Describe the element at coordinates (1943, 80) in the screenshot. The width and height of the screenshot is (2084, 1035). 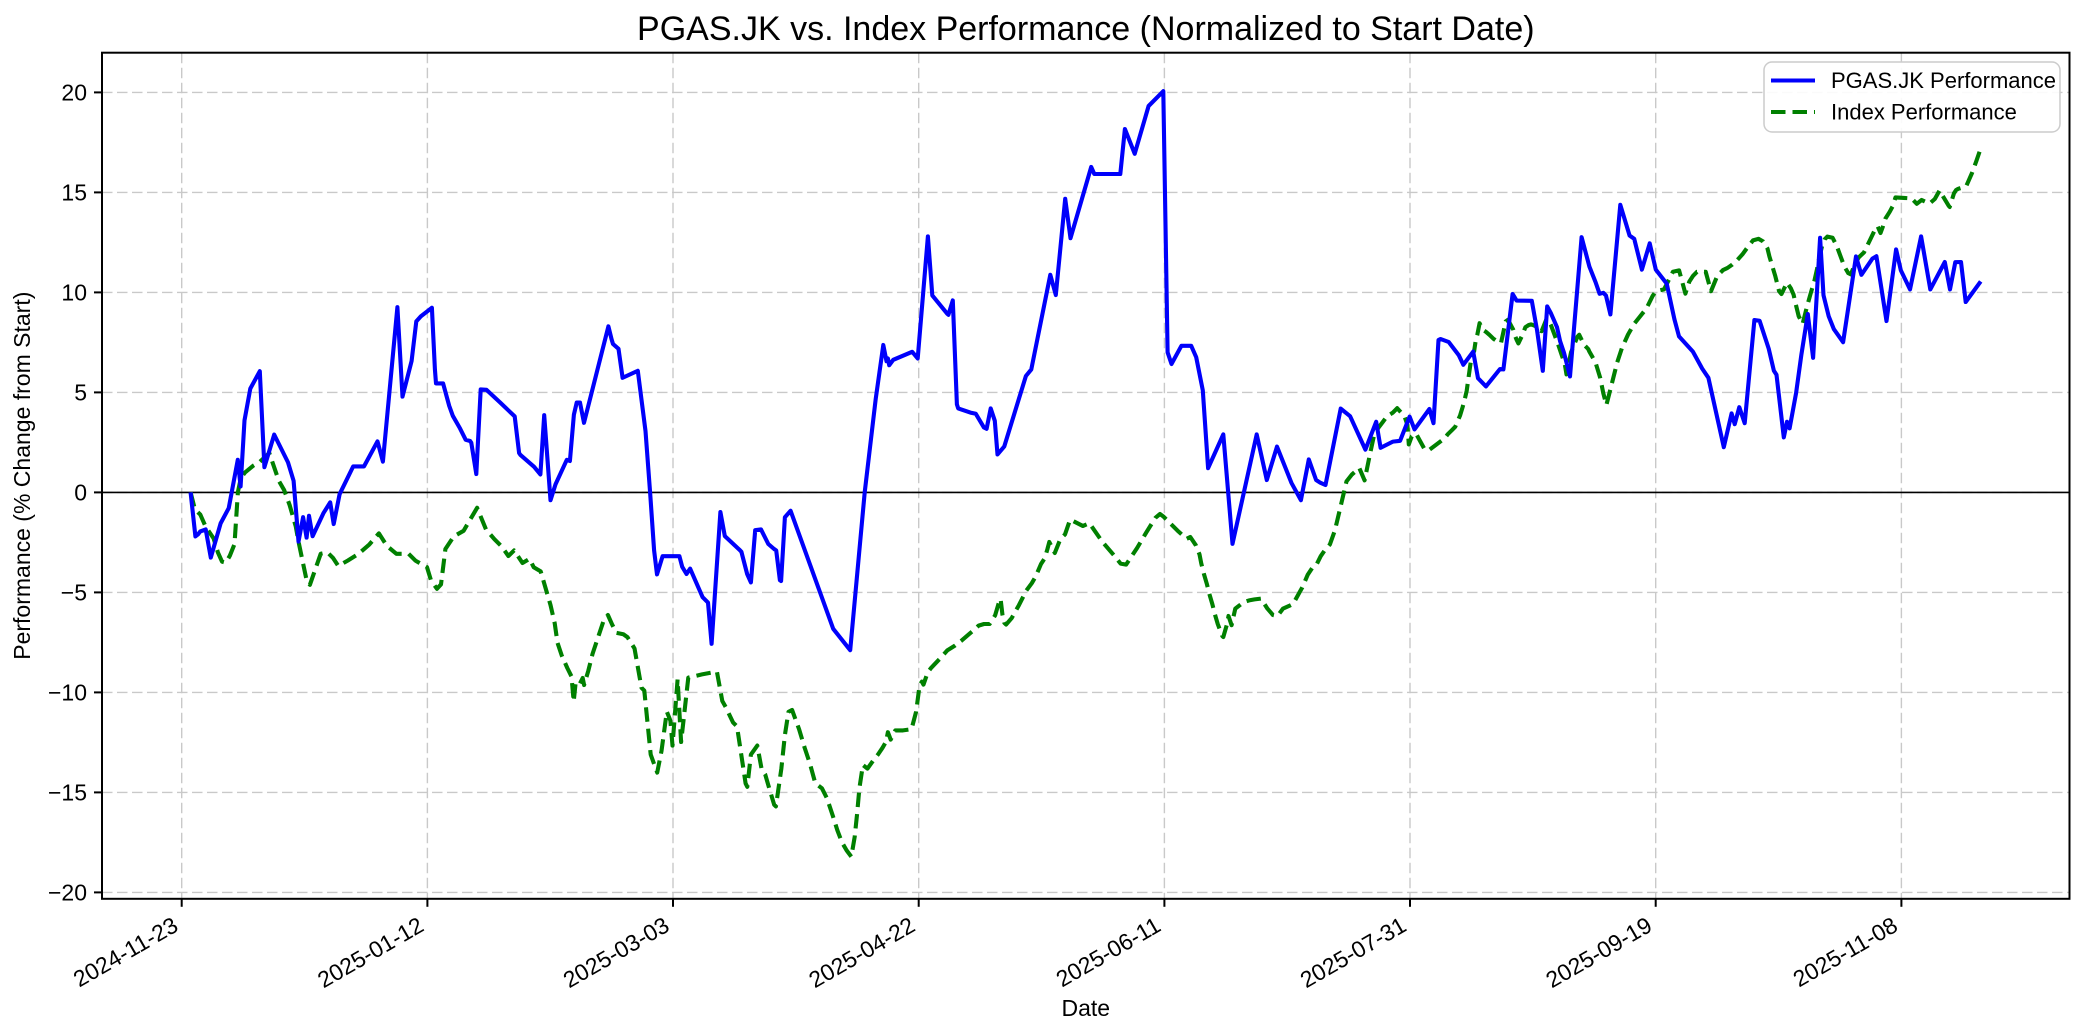
I see `svg-text: PGAS.JK Performance` at that location.